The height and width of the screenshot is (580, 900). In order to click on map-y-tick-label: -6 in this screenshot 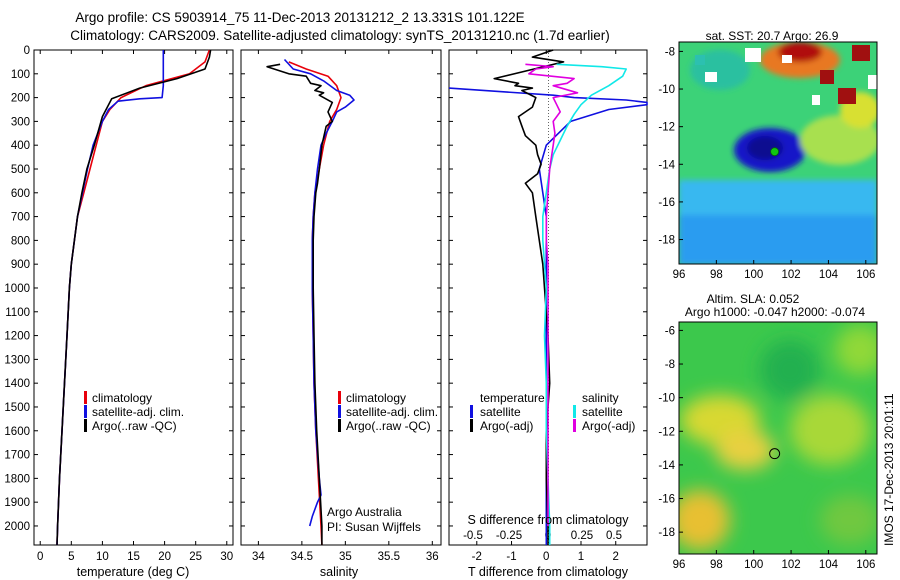, I will do `click(670, 331)`.